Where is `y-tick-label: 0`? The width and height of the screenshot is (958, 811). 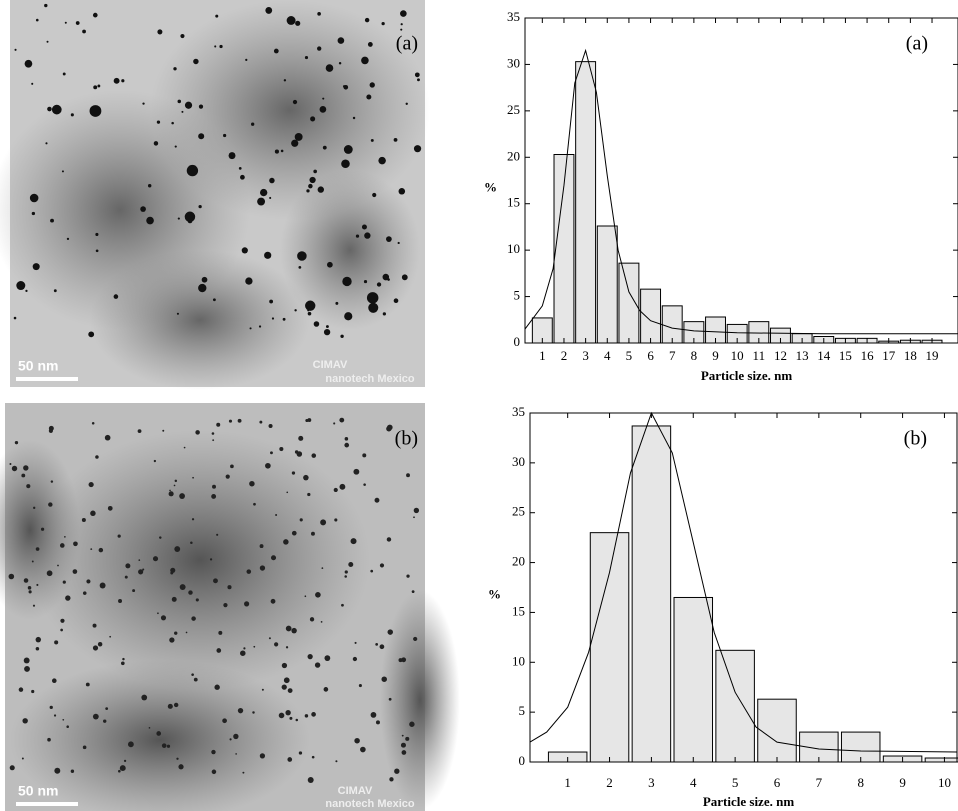
y-tick-label: 0 is located at coordinates (517, 341).